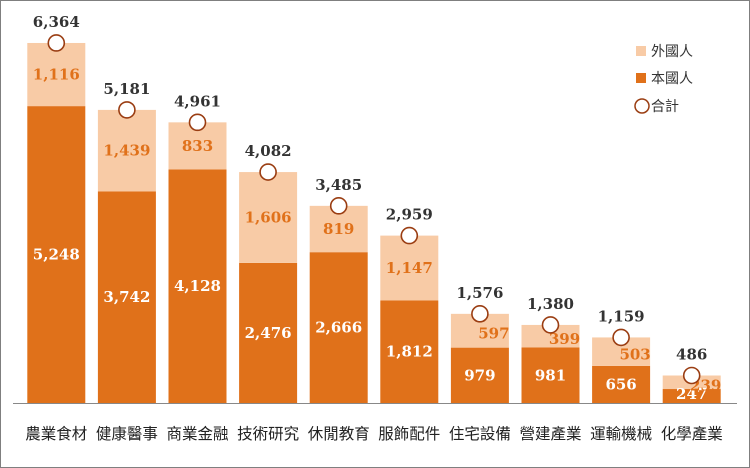 The width and height of the screenshot is (750, 468). Describe the element at coordinates (338, 229) in the screenshot. I see `value-label-foreign: 819` at that location.